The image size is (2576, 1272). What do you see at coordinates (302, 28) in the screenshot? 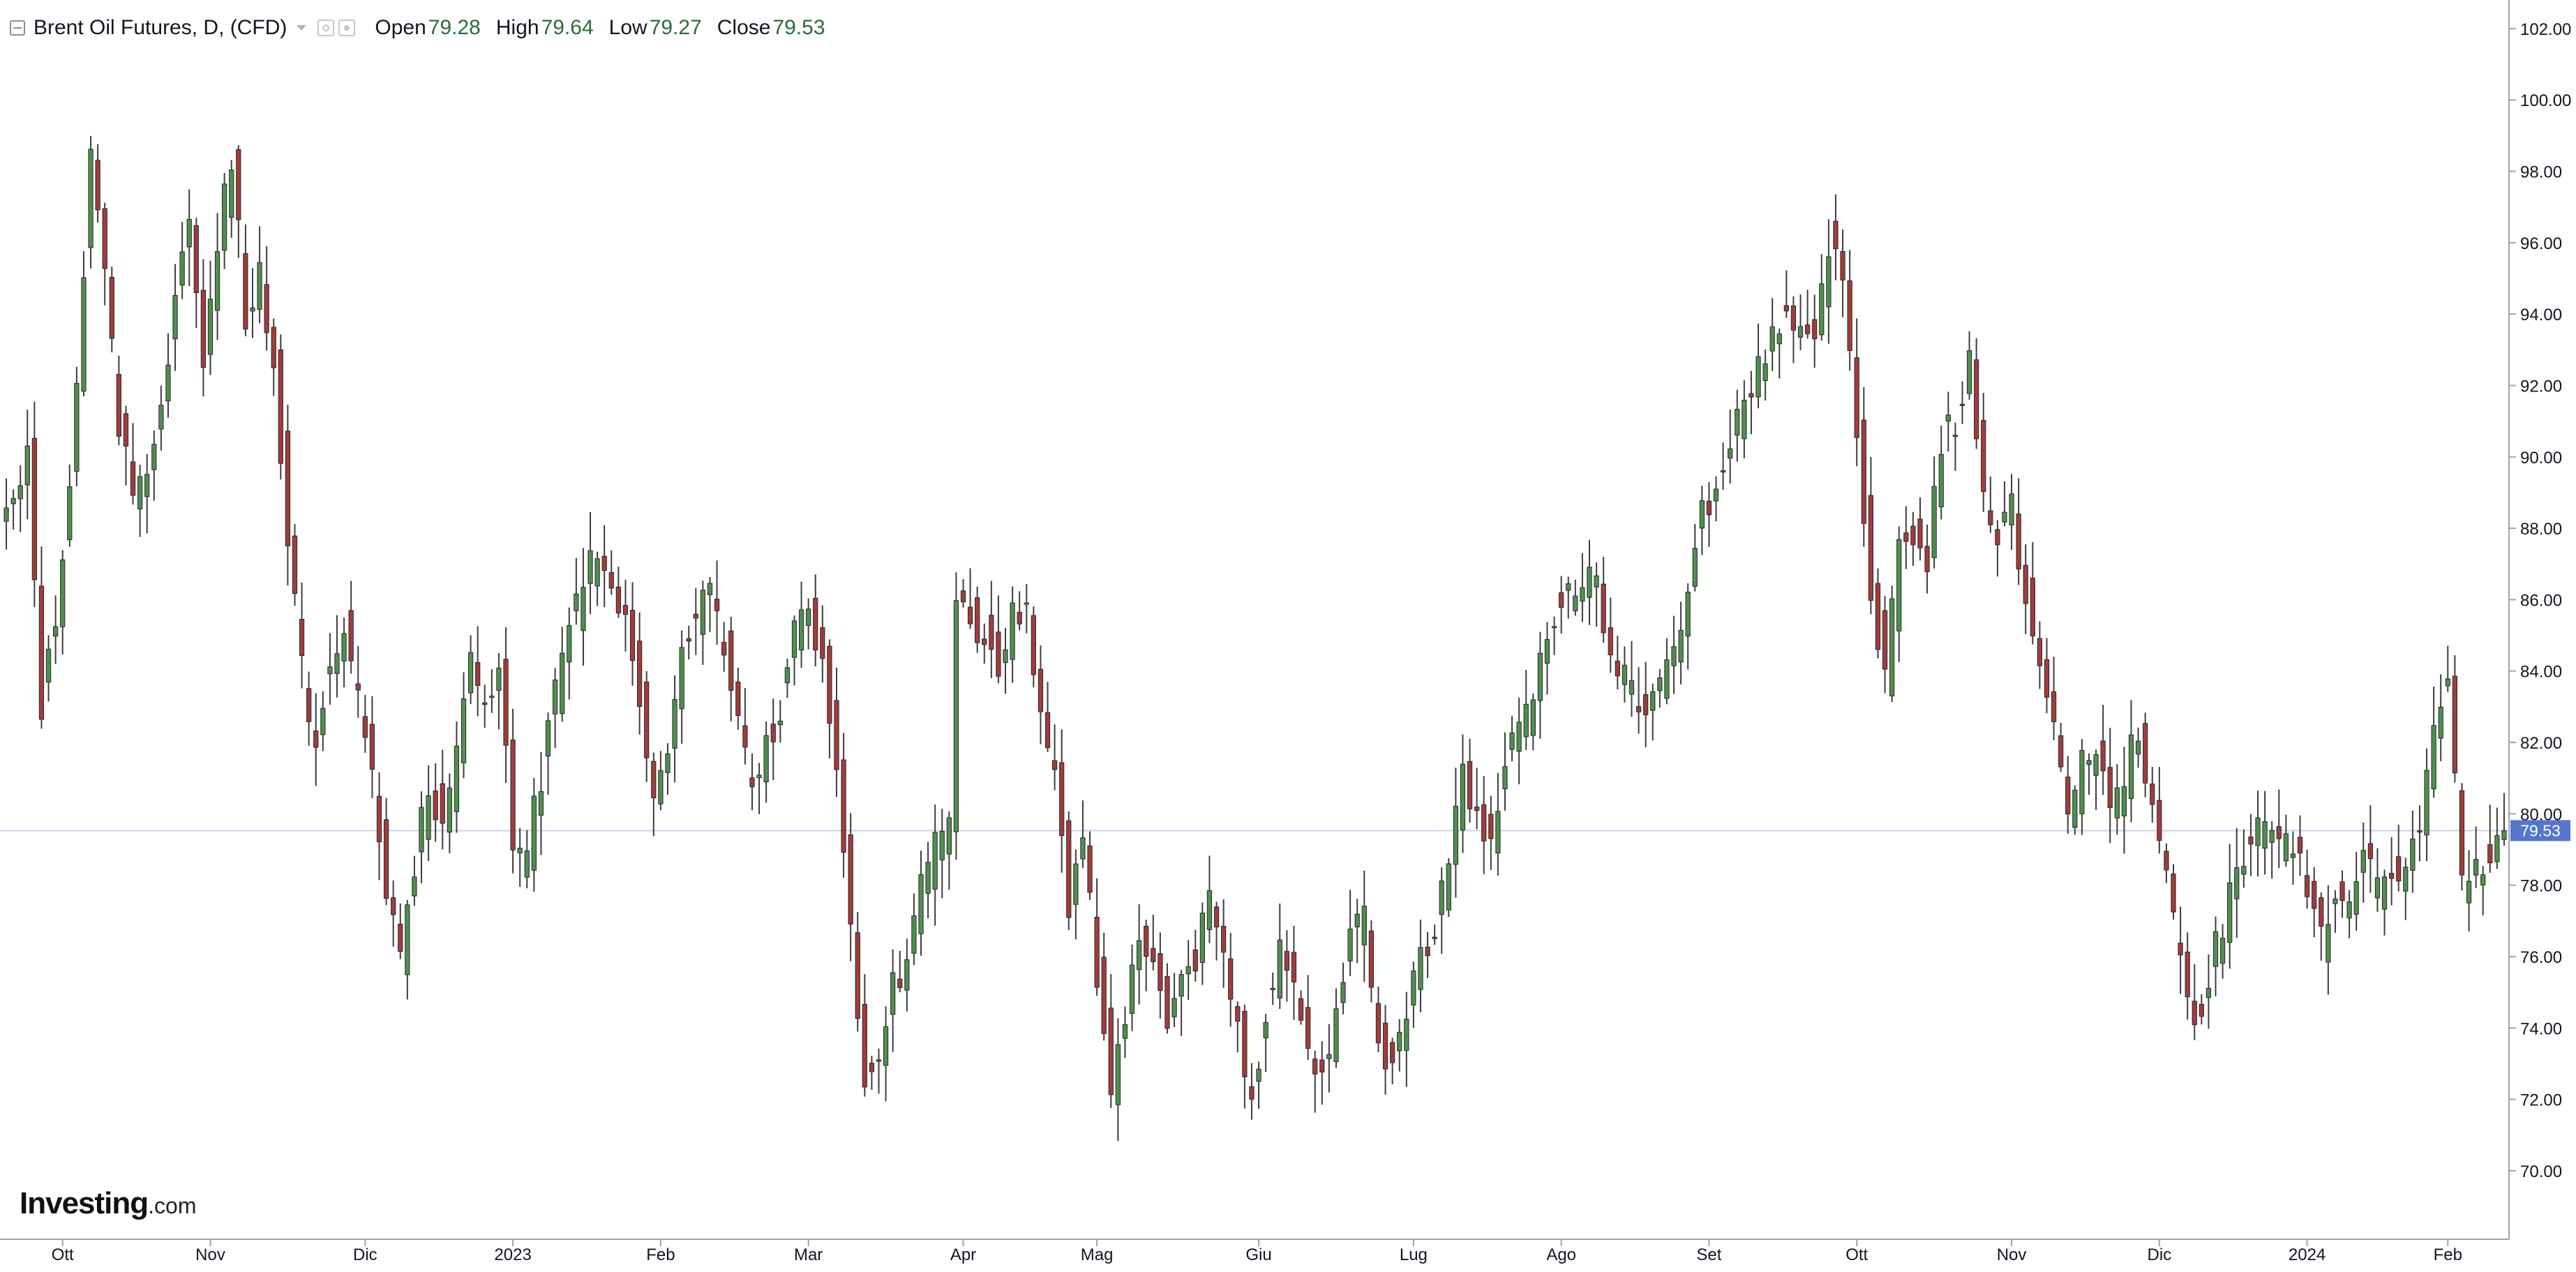
I see `chevron-down-icon` at bounding box center [302, 28].